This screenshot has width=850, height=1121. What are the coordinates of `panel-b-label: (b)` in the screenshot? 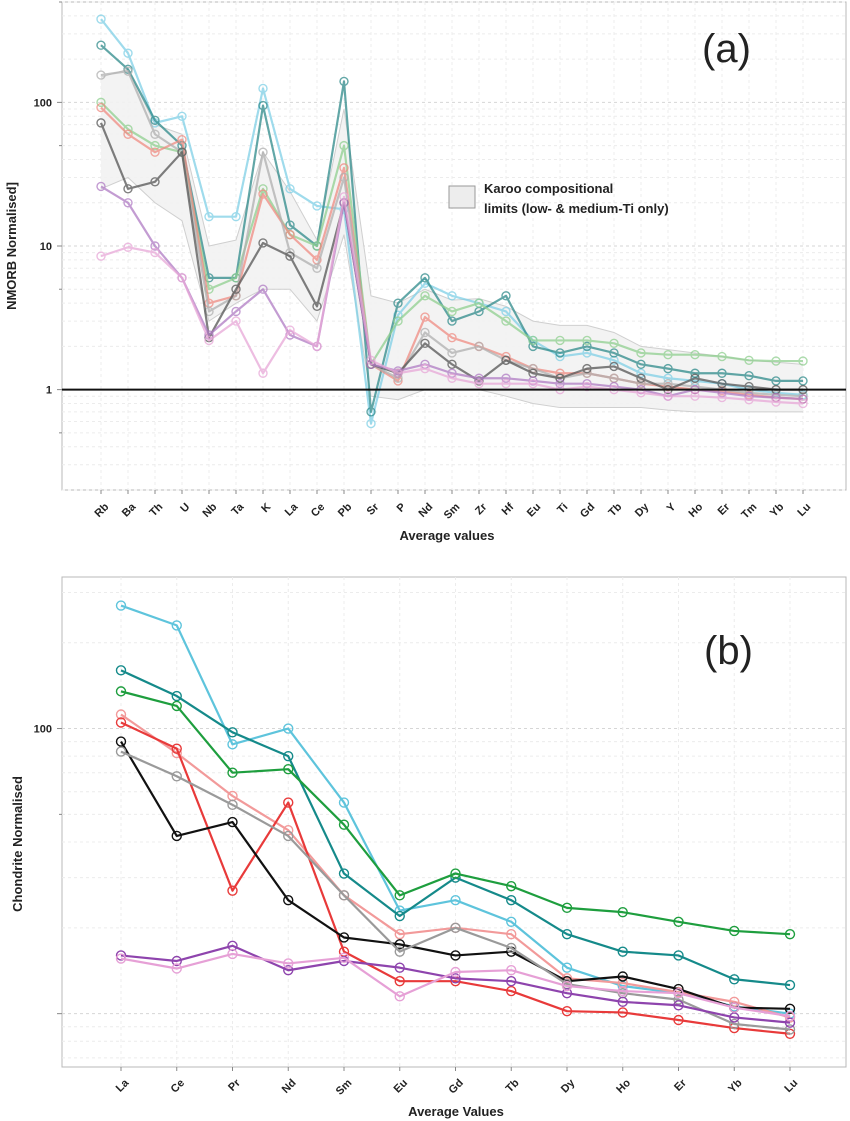 It's located at (728, 651).